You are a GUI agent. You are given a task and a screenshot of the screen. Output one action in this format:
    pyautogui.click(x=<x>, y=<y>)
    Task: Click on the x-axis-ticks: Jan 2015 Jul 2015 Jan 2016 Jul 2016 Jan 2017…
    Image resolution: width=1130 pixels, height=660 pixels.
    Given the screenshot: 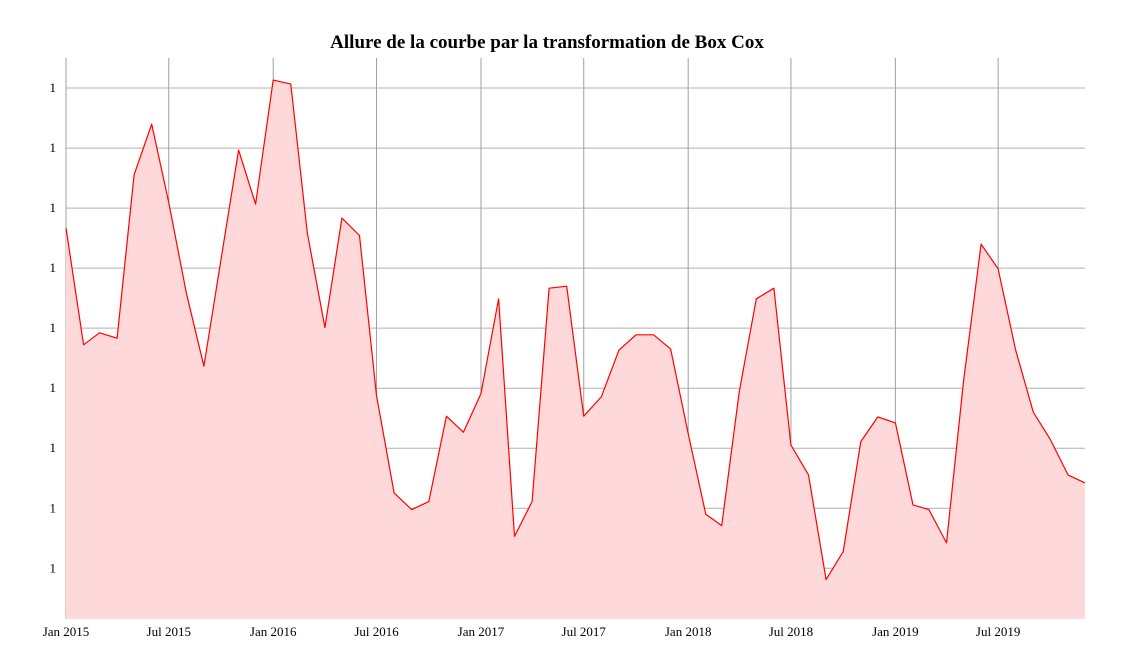 What is the action you would take?
    pyautogui.click(x=532, y=631)
    